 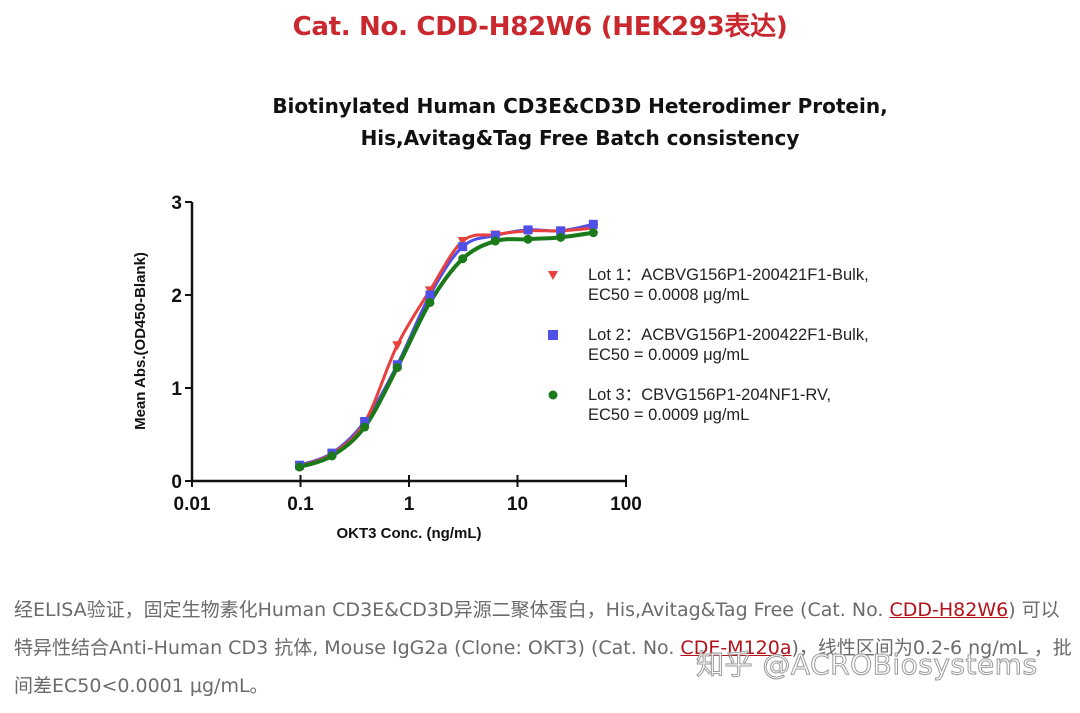 What do you see at coordinates (728, 275) in the screenshot?
I see `legend-lot1-name: Lot 1：ACBVG156P1-200421F1-Bulk,` at bounding box center [728, 275].